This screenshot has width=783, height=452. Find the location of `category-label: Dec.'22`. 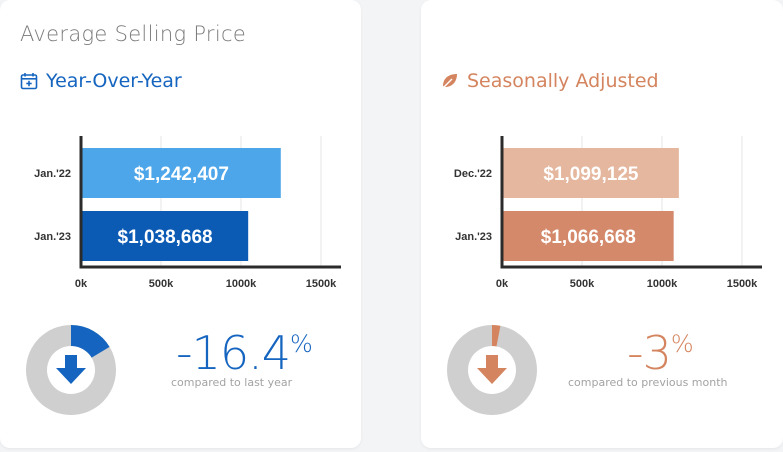

category-label: Dec.'22 is located at coordinates (473, 174).